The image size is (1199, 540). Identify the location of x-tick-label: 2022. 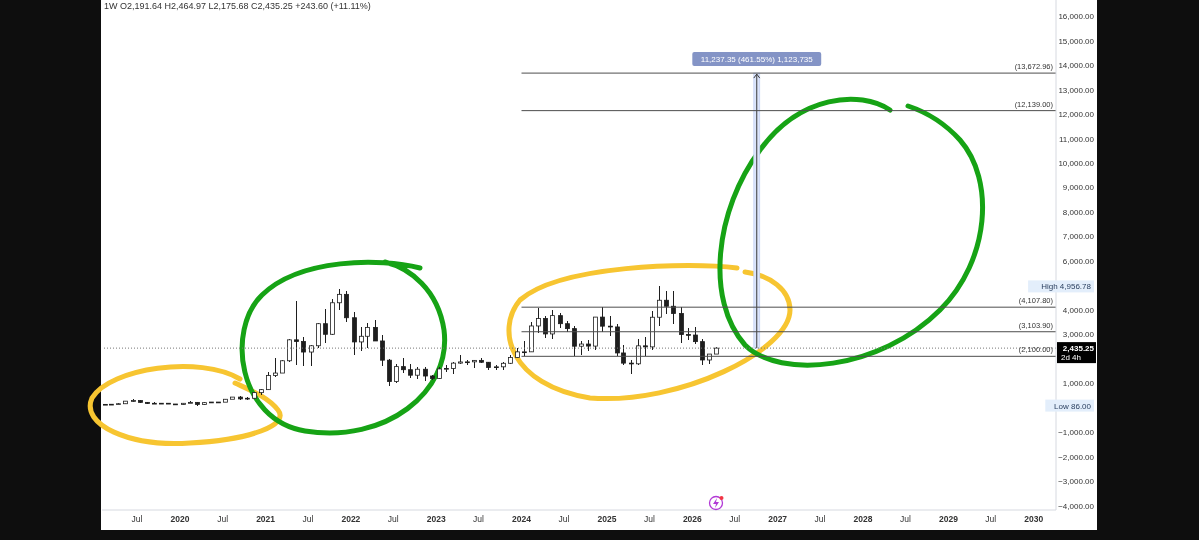
(351, 519).